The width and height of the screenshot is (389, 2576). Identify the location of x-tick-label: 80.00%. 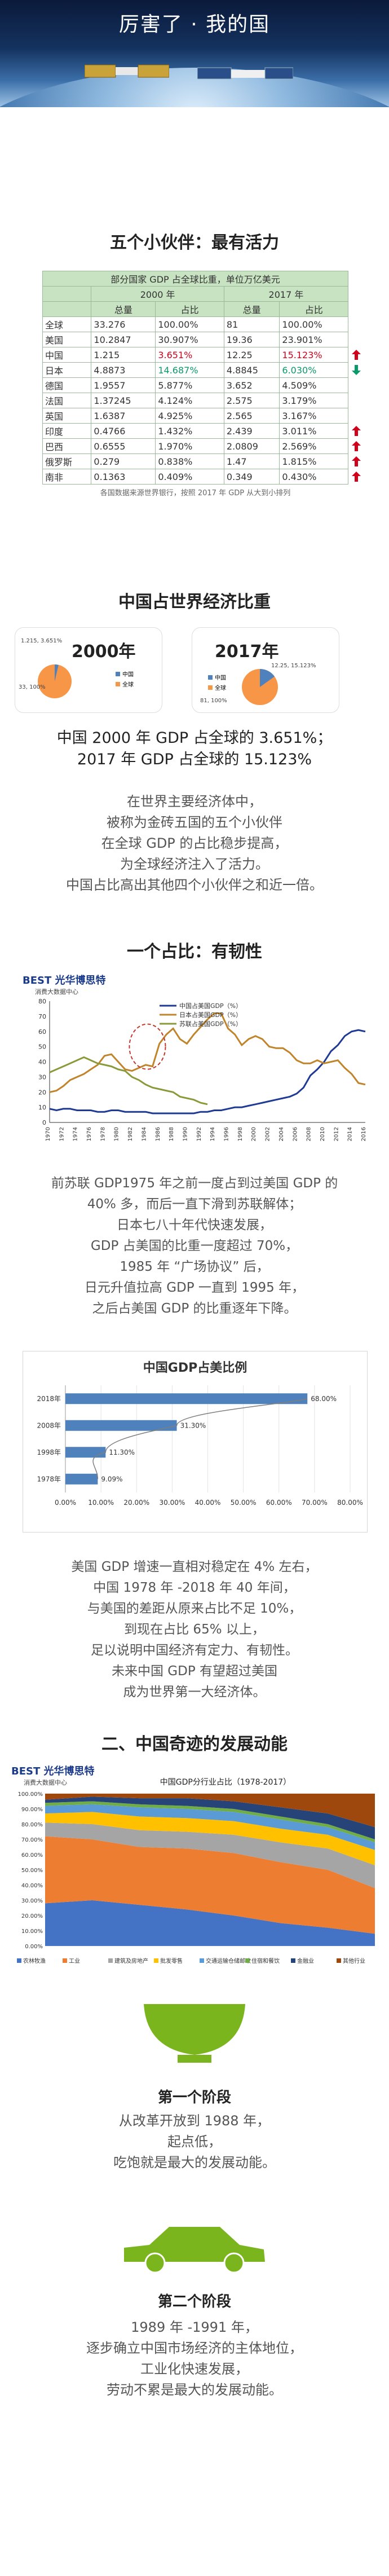
(350, 1503).